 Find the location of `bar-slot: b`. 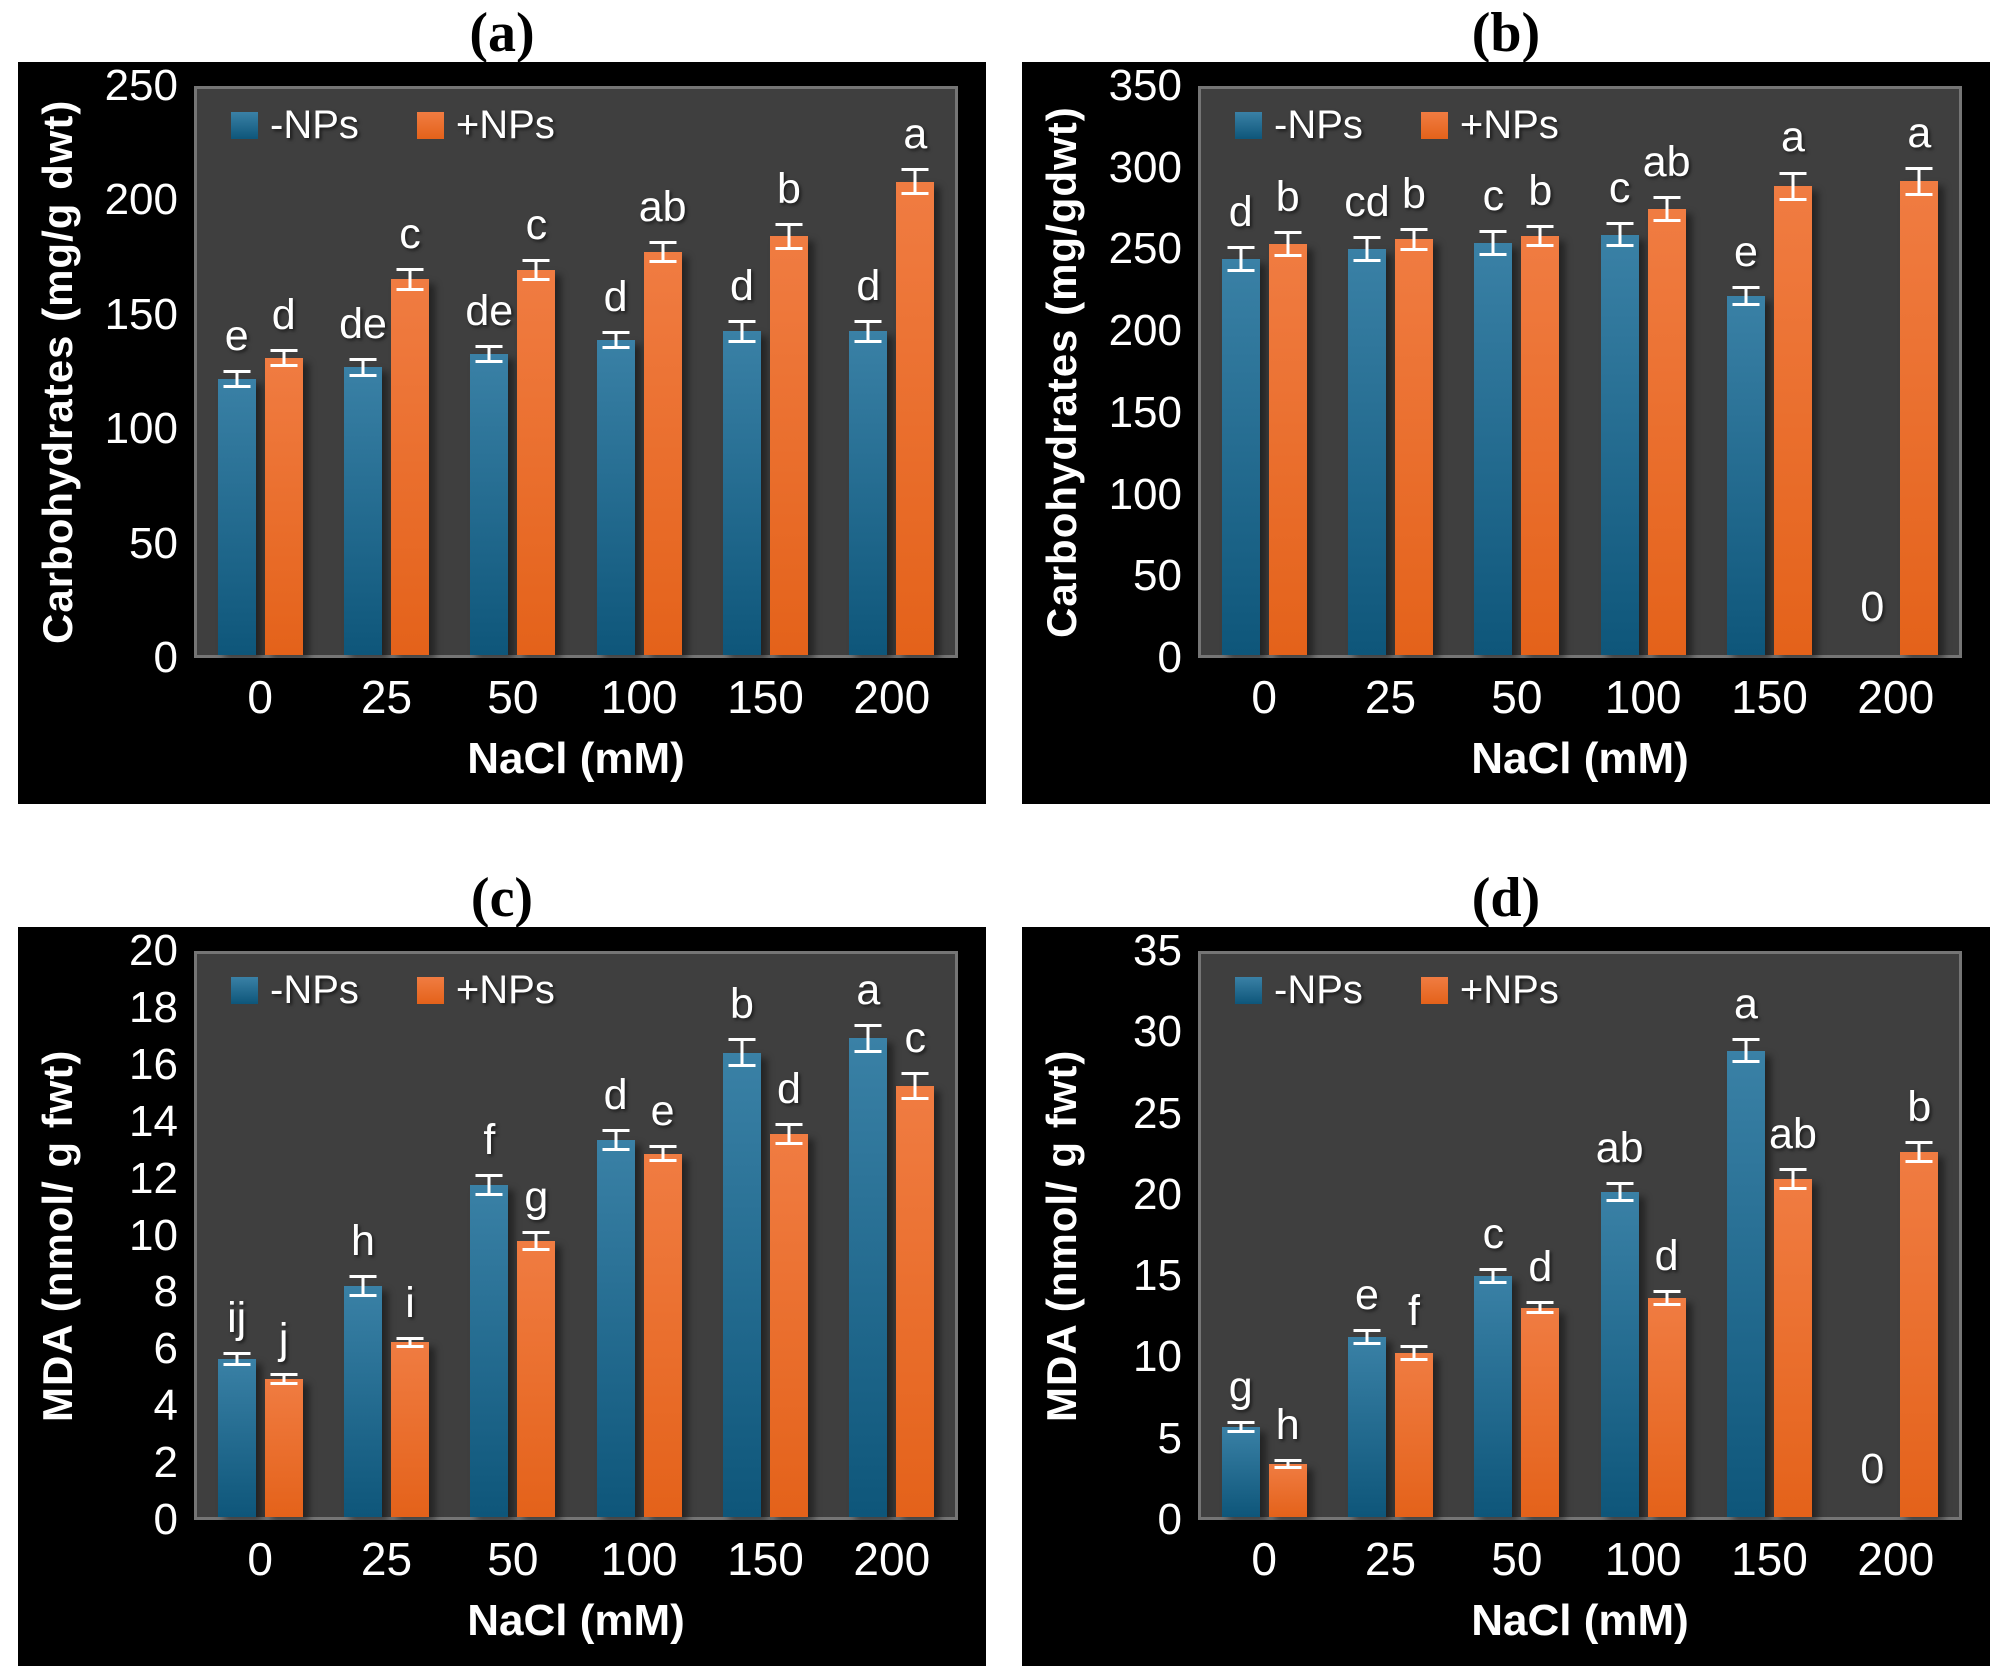

bar-slot: b is located at coordinates (1919, 1235).